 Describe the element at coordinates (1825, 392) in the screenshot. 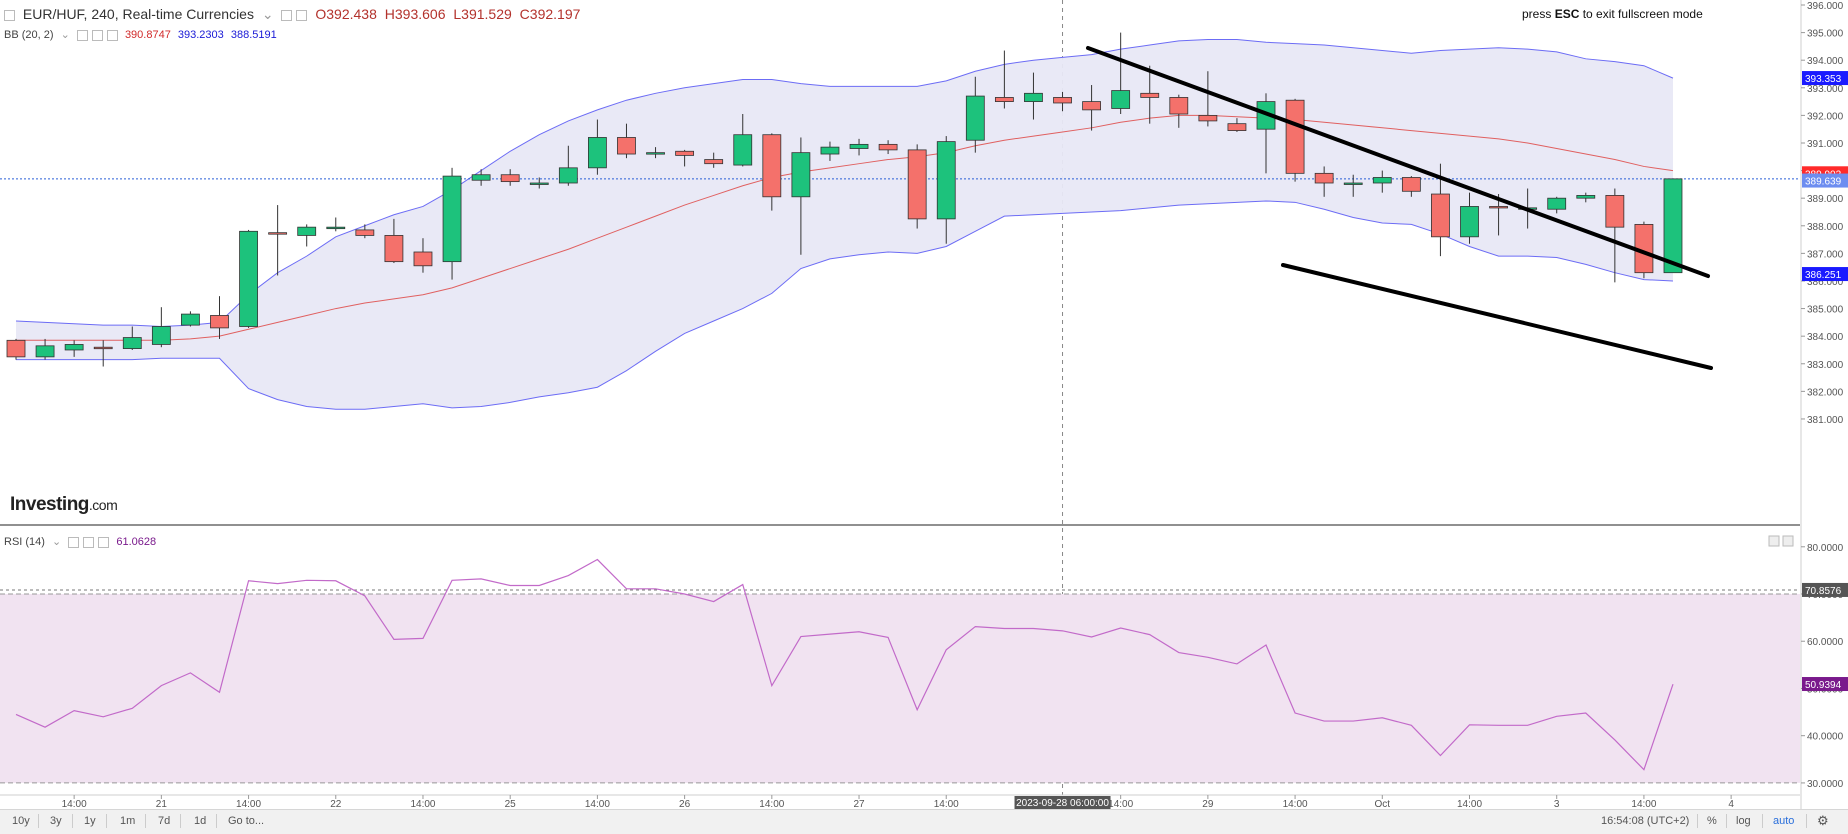

I see `price-tick-label: 382.000` at that location.